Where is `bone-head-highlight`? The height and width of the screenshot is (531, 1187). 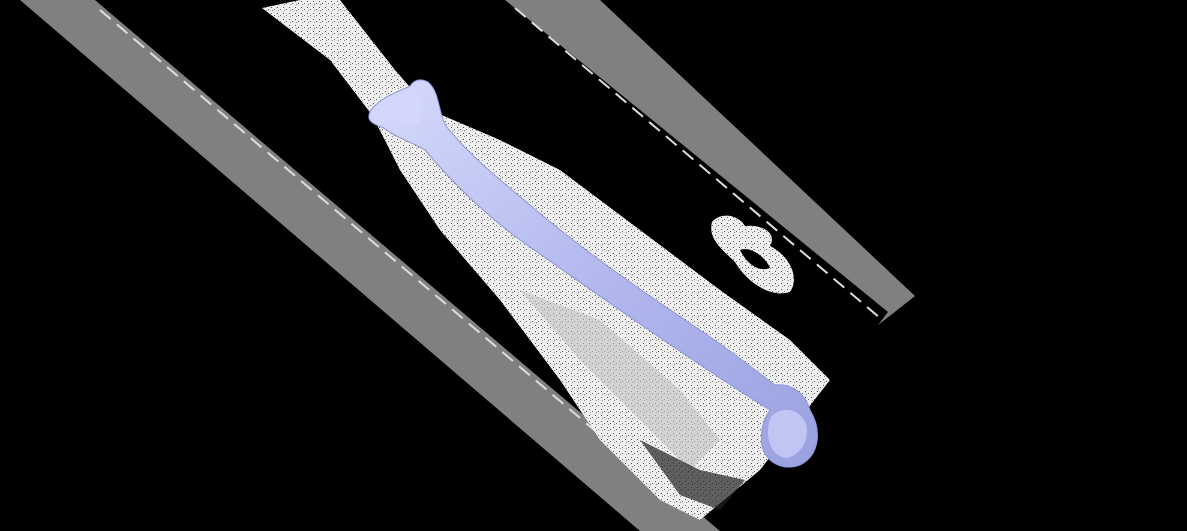
bone-head-highlight is located at coordinates (787, 433).